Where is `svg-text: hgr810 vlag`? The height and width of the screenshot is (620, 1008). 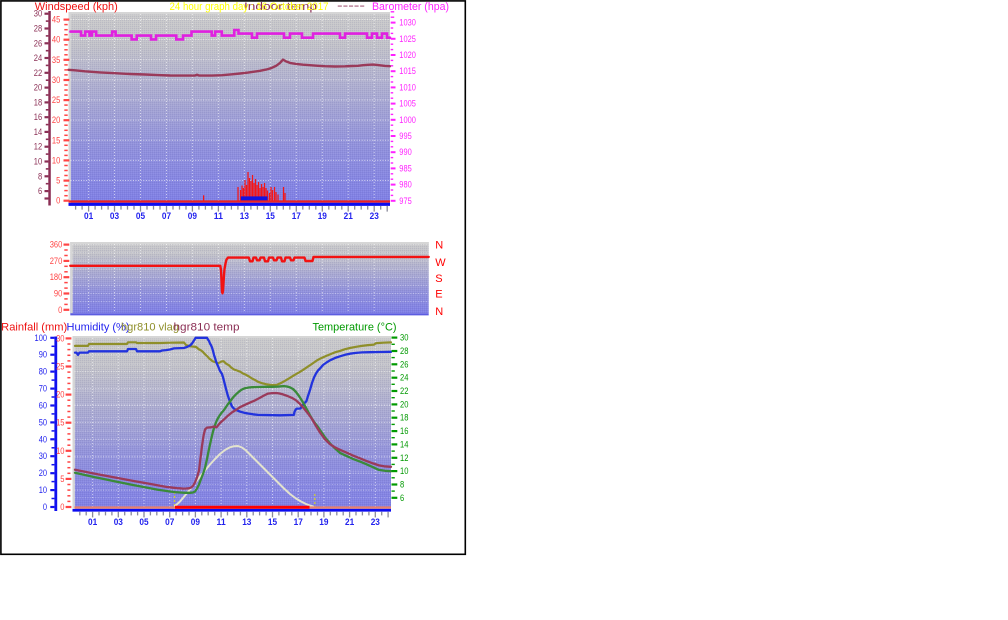
svg-text: hgr810 vlag is located at coordinates (150, 328).